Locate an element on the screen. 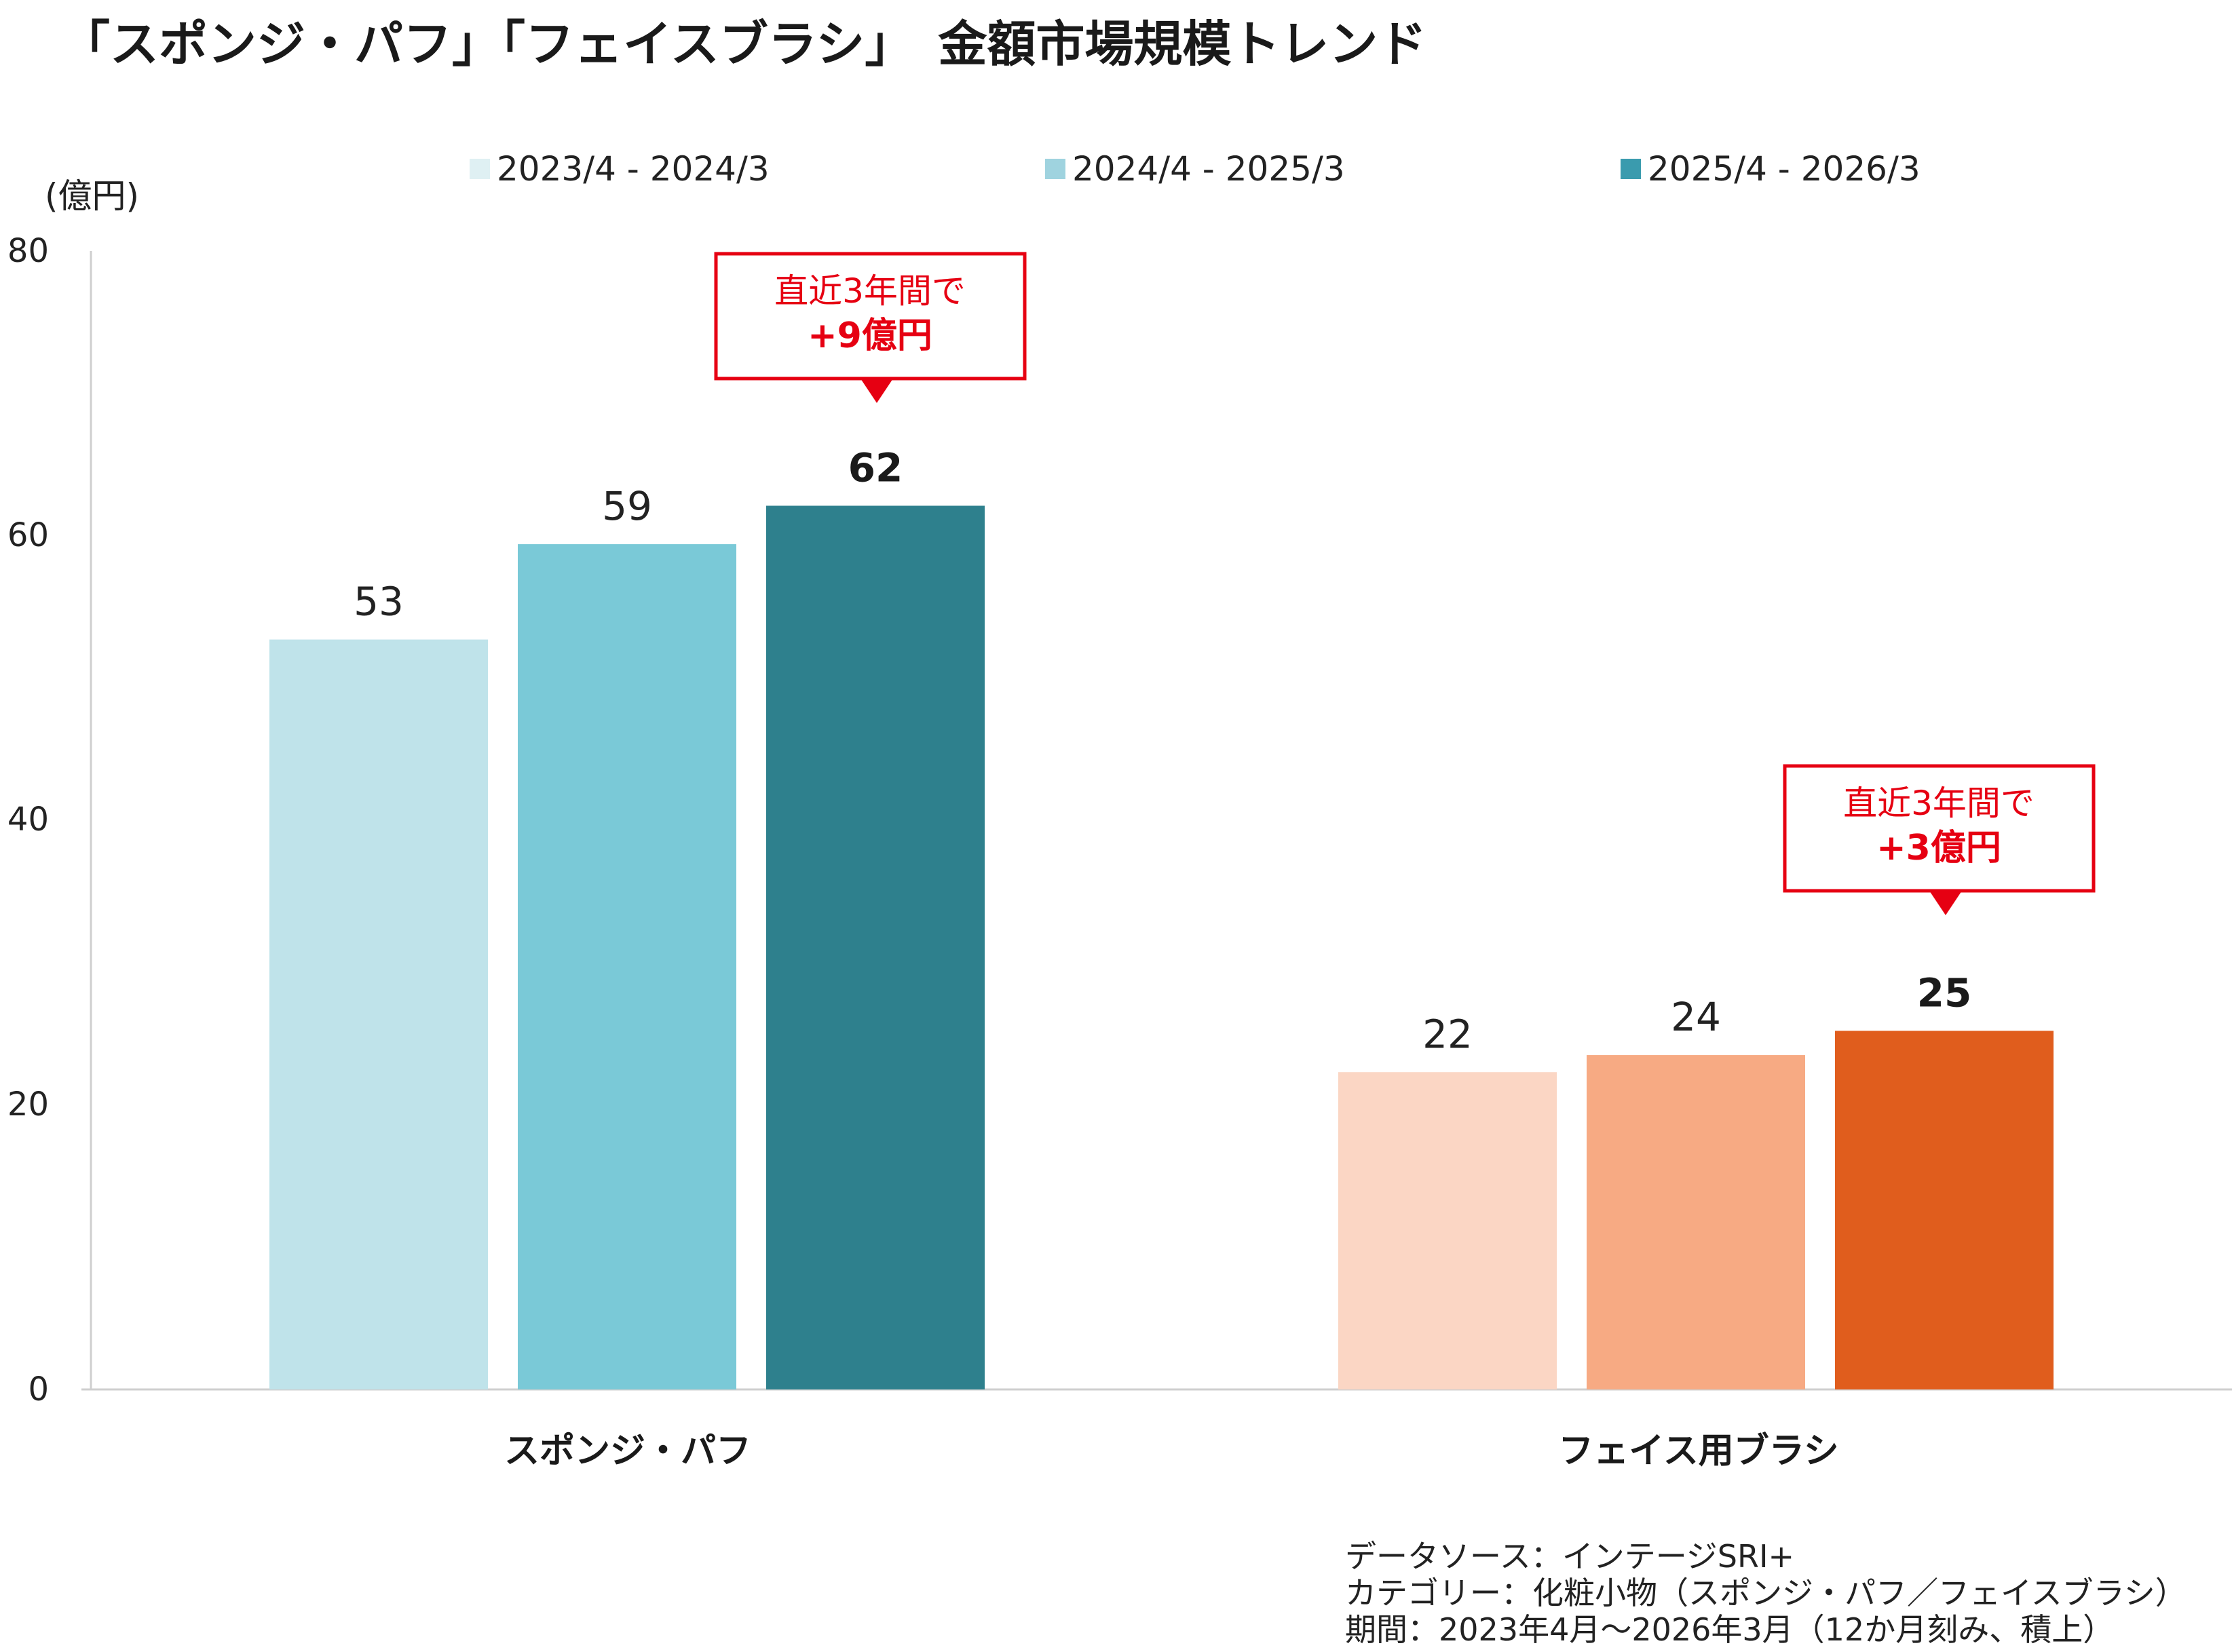 The height and width of the screenshot is (1652, 2232). legend-label-2: 2025/4 - 2026/3 is located at coordinates (1784, 169).